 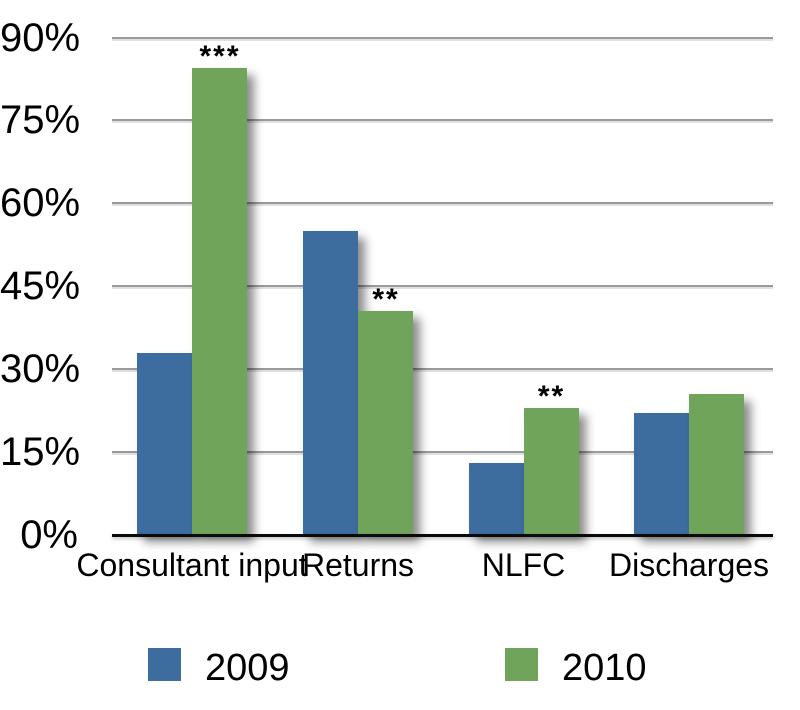 I want to click on legend-swatch-2010, so click(x=521, y=664).